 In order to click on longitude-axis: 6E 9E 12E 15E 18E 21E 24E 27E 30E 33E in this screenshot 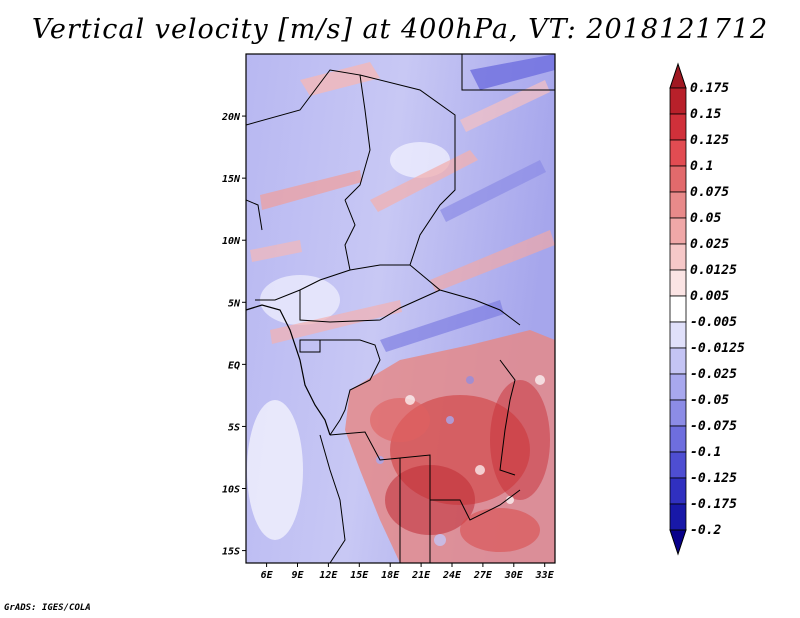, I will do `click(408, 572)`.